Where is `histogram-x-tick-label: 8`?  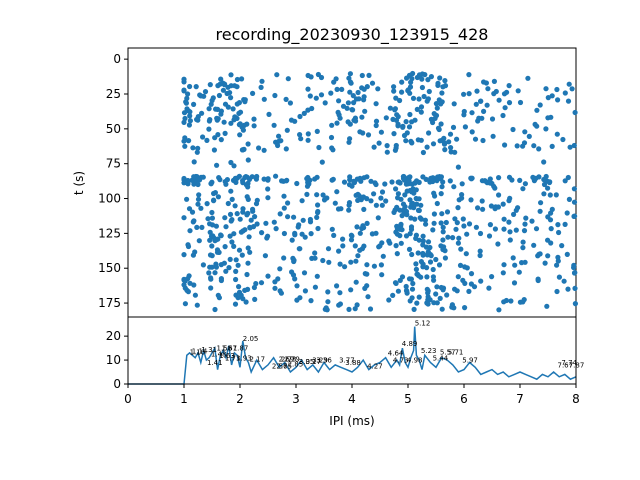
histogram-x-tick-label: 8 is located at coordinates (576, 399).